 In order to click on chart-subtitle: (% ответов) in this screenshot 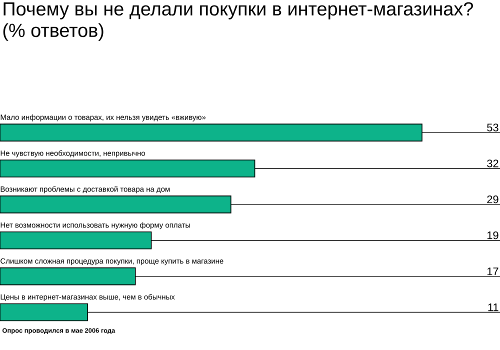, I will do `click(53, 32)`.